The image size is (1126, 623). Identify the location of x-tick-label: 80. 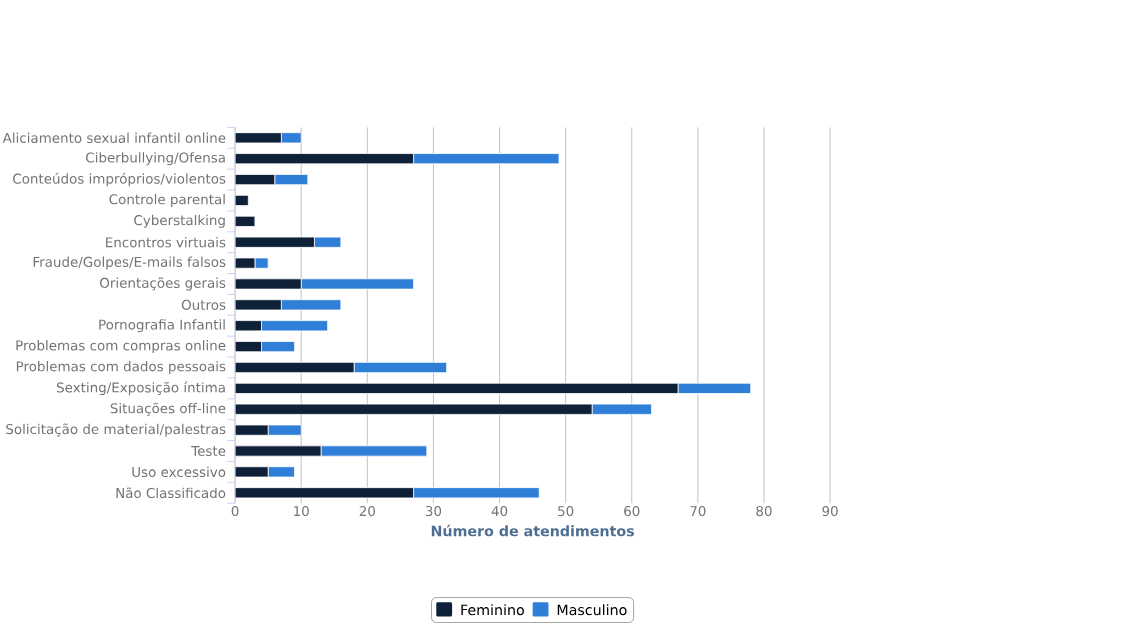
(764, 511).